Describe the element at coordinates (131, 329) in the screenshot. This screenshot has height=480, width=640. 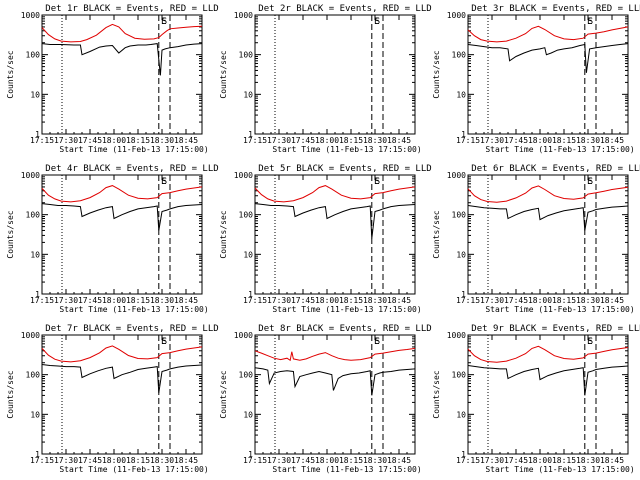
I see `panel-title: Det 7r BLACK = Events, RED = LLD` at that location.